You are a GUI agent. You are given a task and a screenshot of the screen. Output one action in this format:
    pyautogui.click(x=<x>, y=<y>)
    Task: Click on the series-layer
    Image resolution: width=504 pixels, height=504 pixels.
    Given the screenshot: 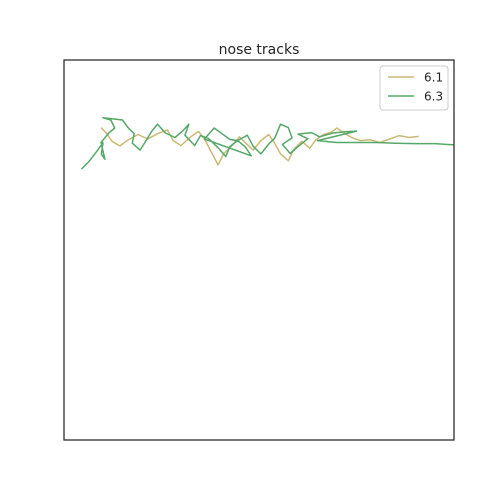 What is the action you would take?
    pyautogui.click(x=267, y=143)
    